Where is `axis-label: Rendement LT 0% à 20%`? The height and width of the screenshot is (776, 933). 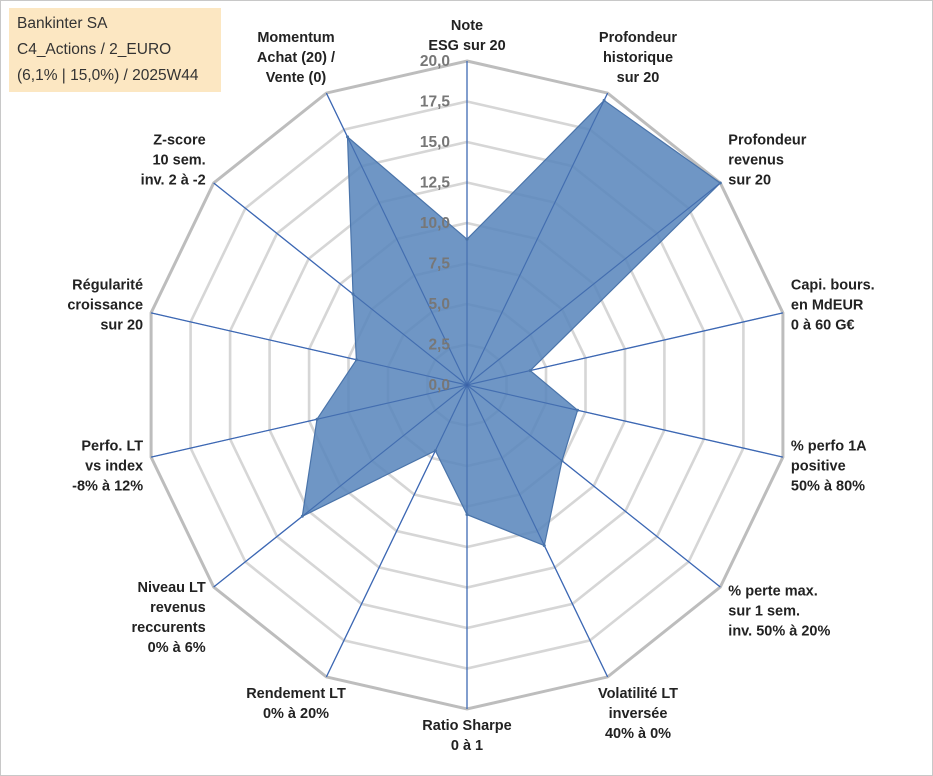
axis-label: Rendement LT 0% à 20% is located at coordinates (296, 704).